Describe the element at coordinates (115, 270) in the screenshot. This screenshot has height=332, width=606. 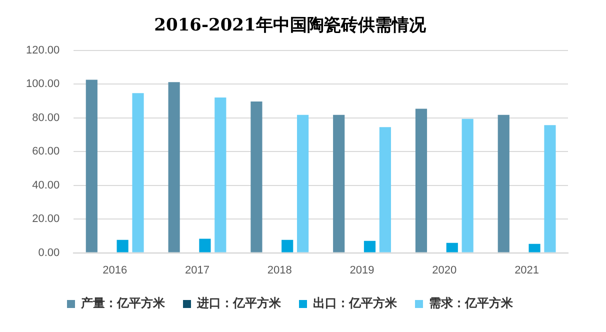
I see `x-tick-label: 2016` at that location.